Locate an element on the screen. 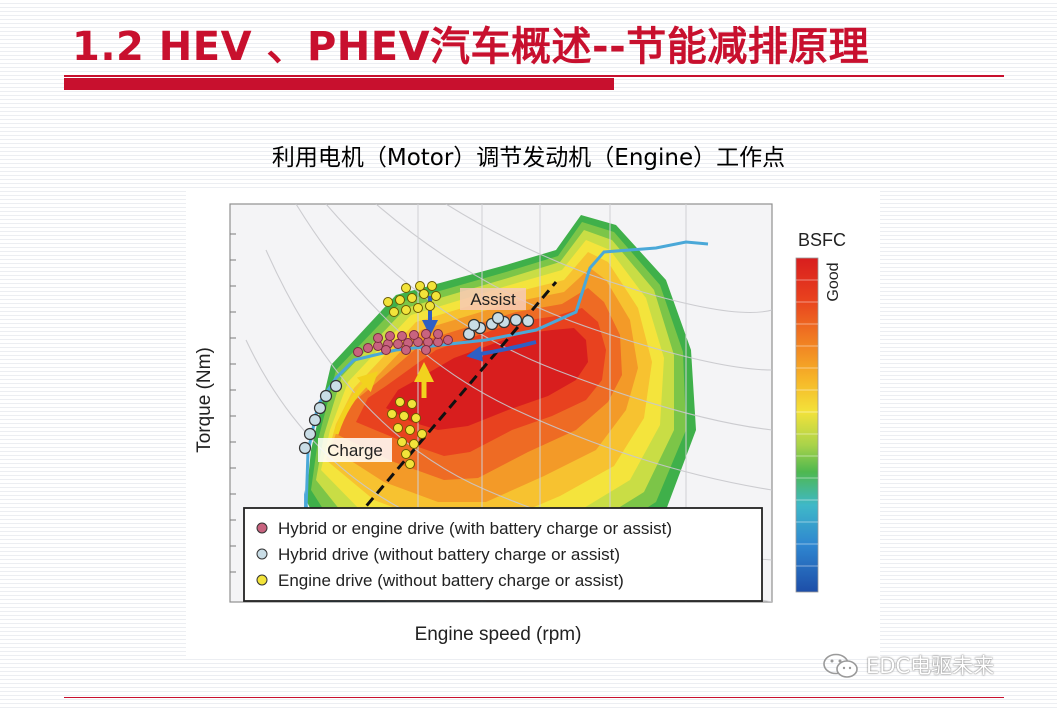 Image resolution: width=1057 pixels, height=709 pixels. charge-label-bg is located at coordinates (355, 450).